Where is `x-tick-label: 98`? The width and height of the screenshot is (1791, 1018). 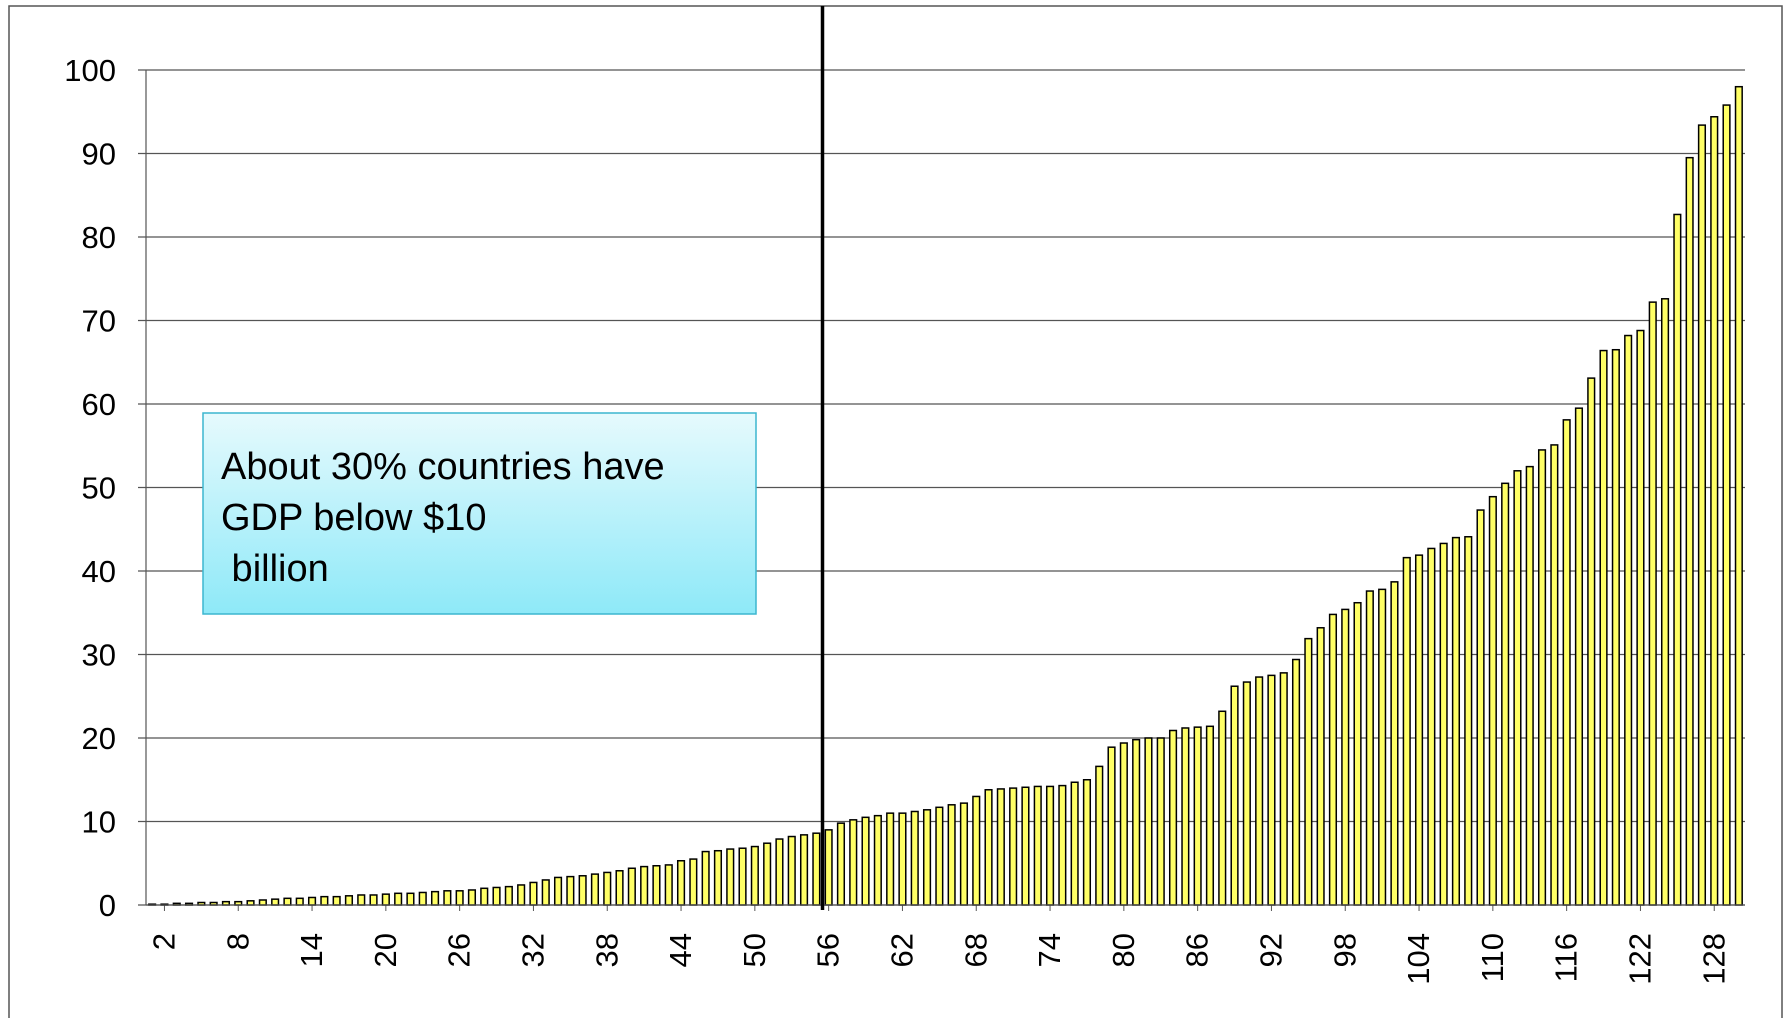
x-tick-label: 98 is located at coordinates (1344, 950).